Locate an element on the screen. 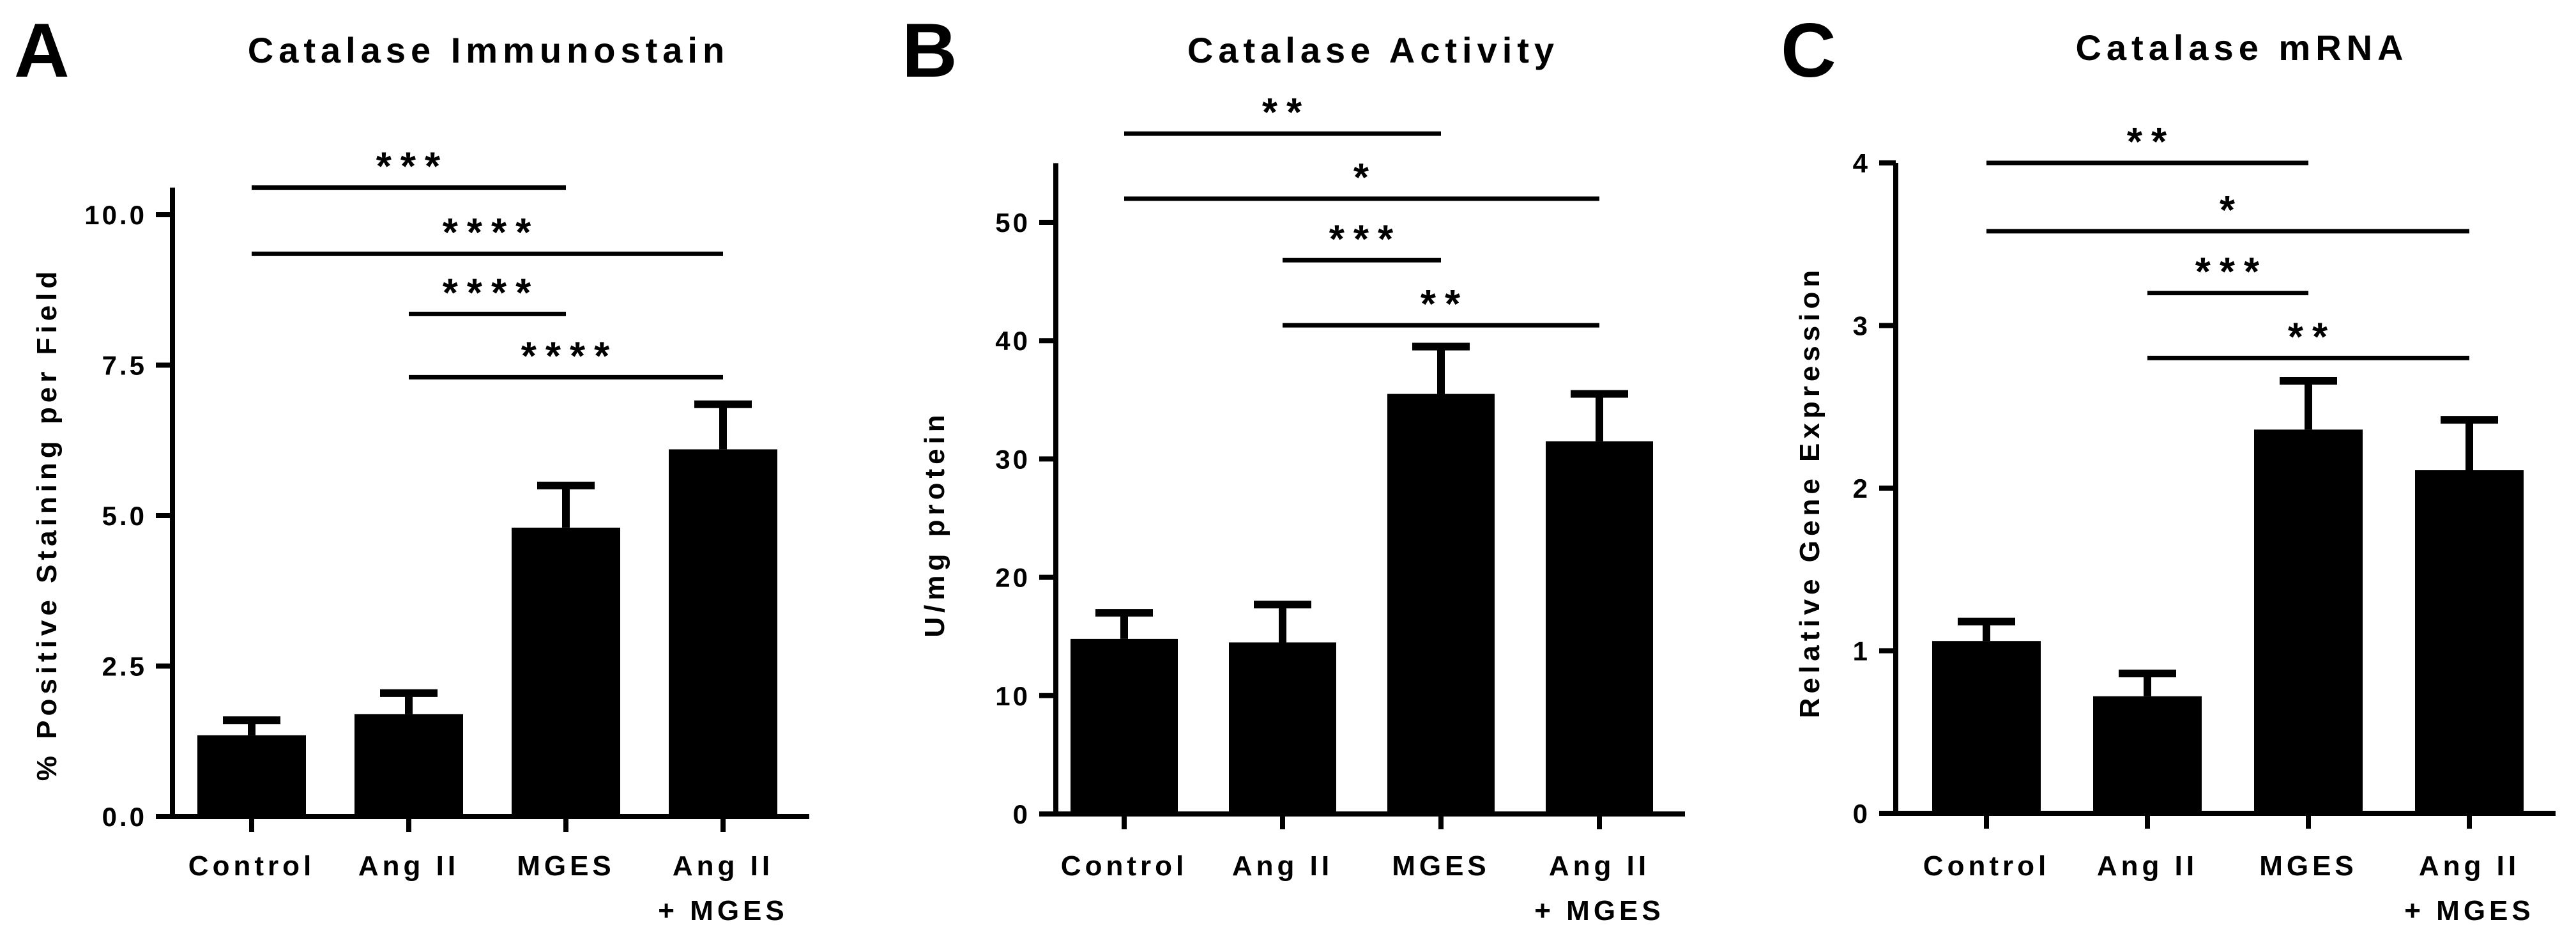 Image resolution: width=2576 pixels, height=936 pixels. y-tick-label: 3 is located at coordinates (1862, 326).